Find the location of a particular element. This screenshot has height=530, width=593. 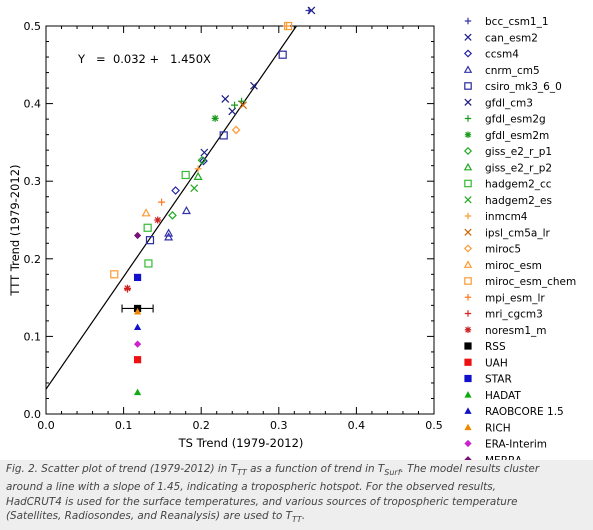

legend-marker-gfdl-esm2g is located at coordinates (468, 118).